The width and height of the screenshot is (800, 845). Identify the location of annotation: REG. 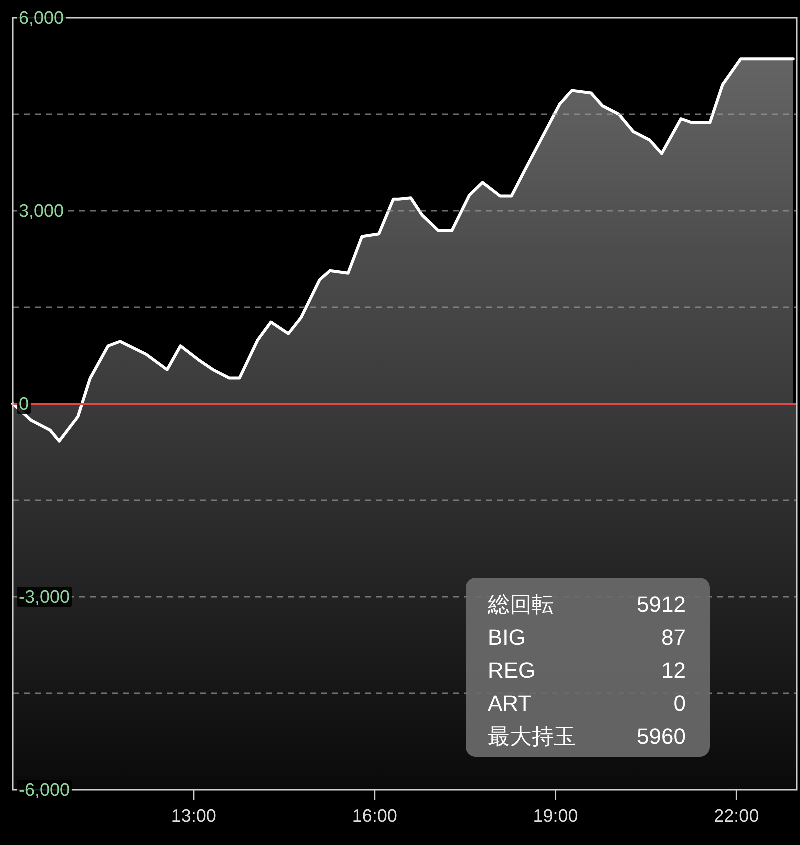
(512, 670).